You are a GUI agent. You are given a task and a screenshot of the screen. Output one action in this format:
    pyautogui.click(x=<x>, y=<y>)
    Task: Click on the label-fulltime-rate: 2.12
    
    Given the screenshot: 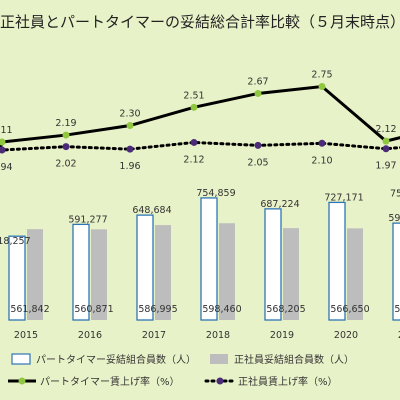 What is the action you would take?
    pyautogui.click(x=193, y=159)
    